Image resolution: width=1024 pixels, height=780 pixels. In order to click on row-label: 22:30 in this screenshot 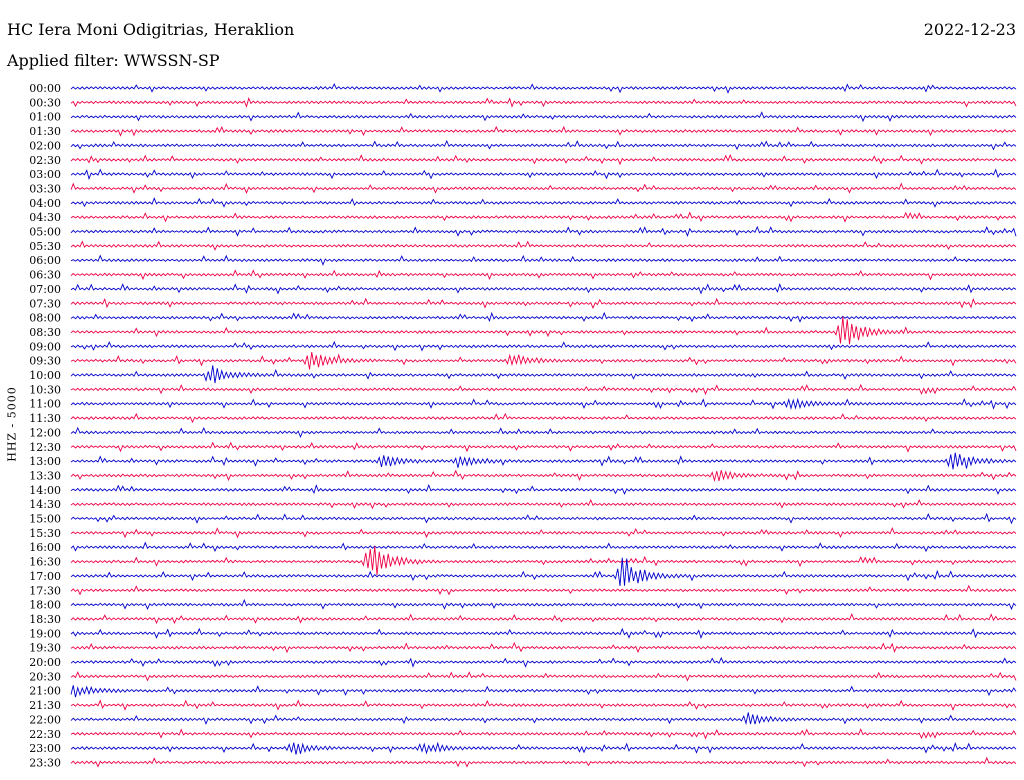, I will do `click(45, 734)`.